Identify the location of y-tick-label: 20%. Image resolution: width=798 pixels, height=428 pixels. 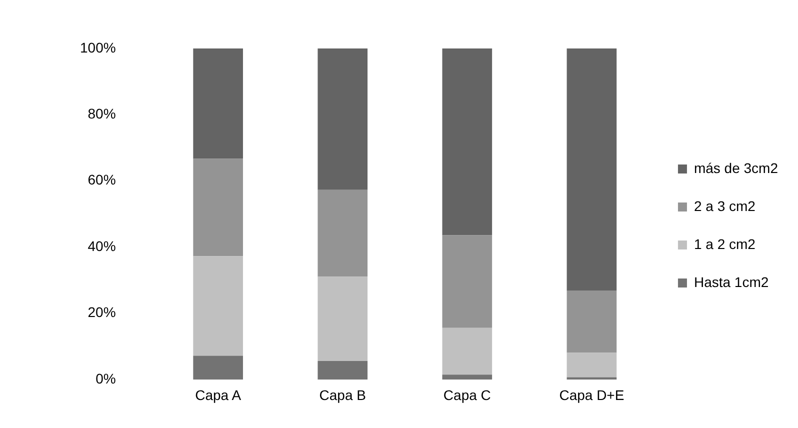
(102, 312).